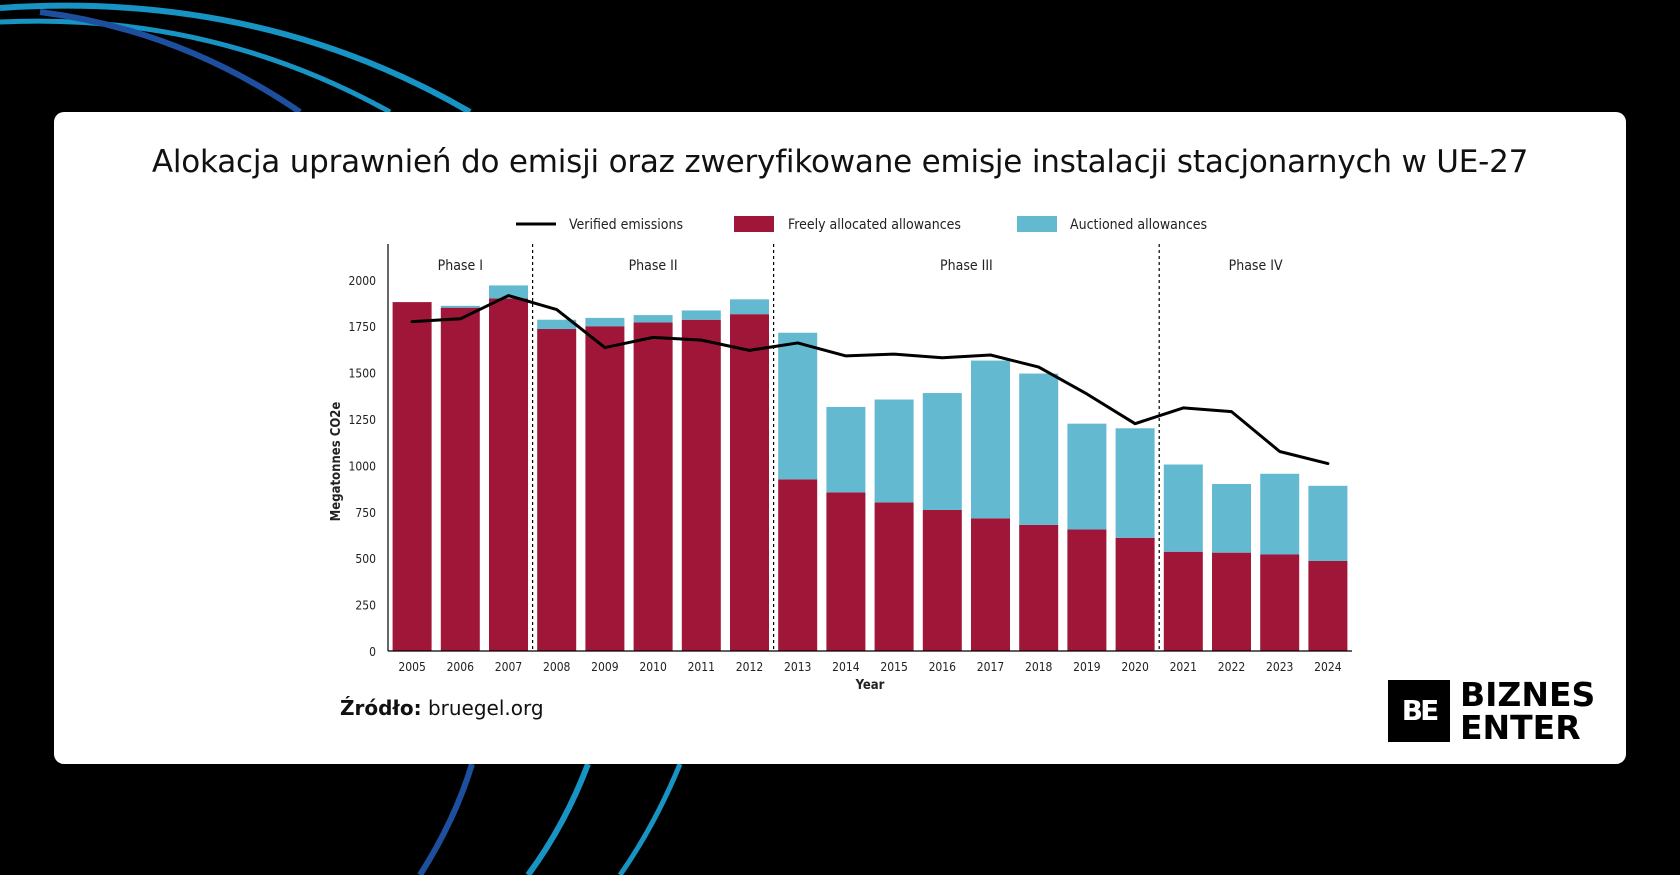 The width and height of the screenshot is (1680, 875). I want to click on y-tick-label: 1000, so click(363, 466).